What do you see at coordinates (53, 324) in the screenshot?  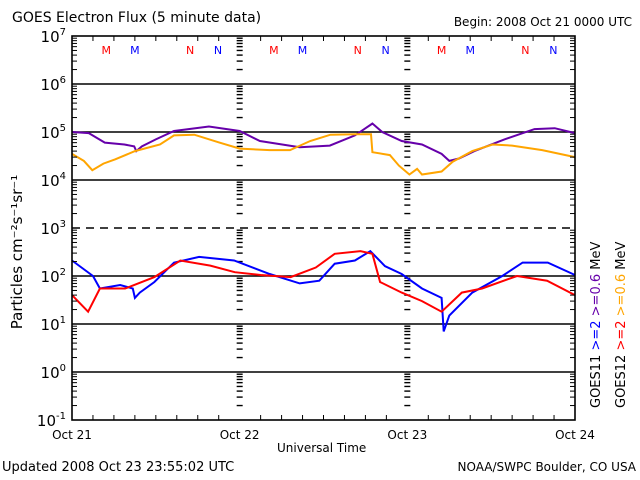 I see `y-tick-label: 10¹` at bounding box center [53, 324].